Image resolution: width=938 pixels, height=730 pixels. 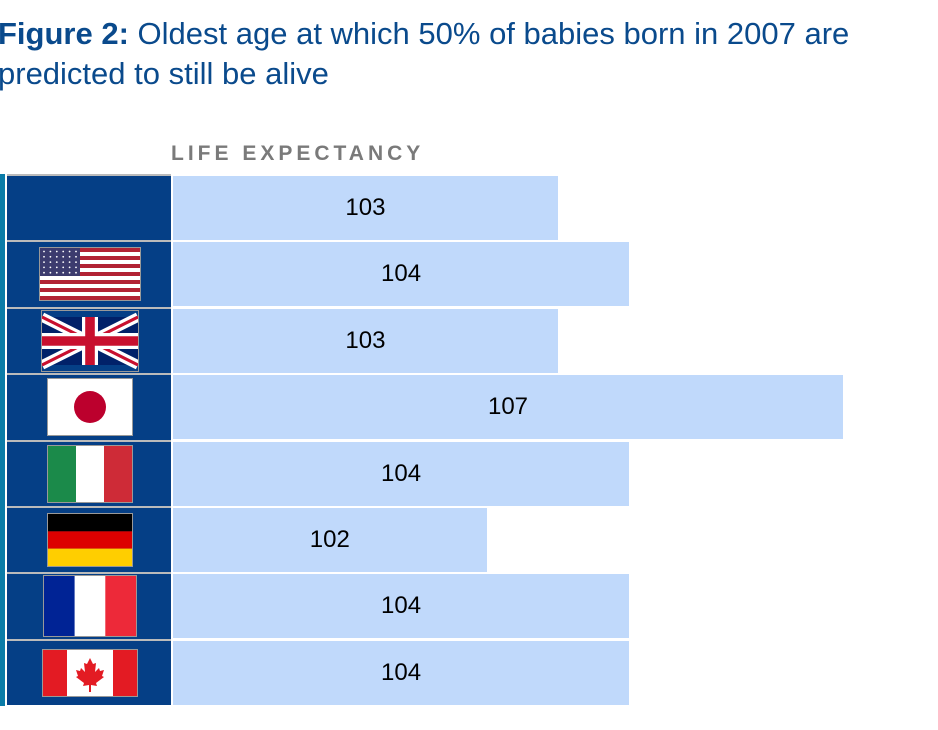 I want to click on data-label: 107, so click(x=508, y=407).